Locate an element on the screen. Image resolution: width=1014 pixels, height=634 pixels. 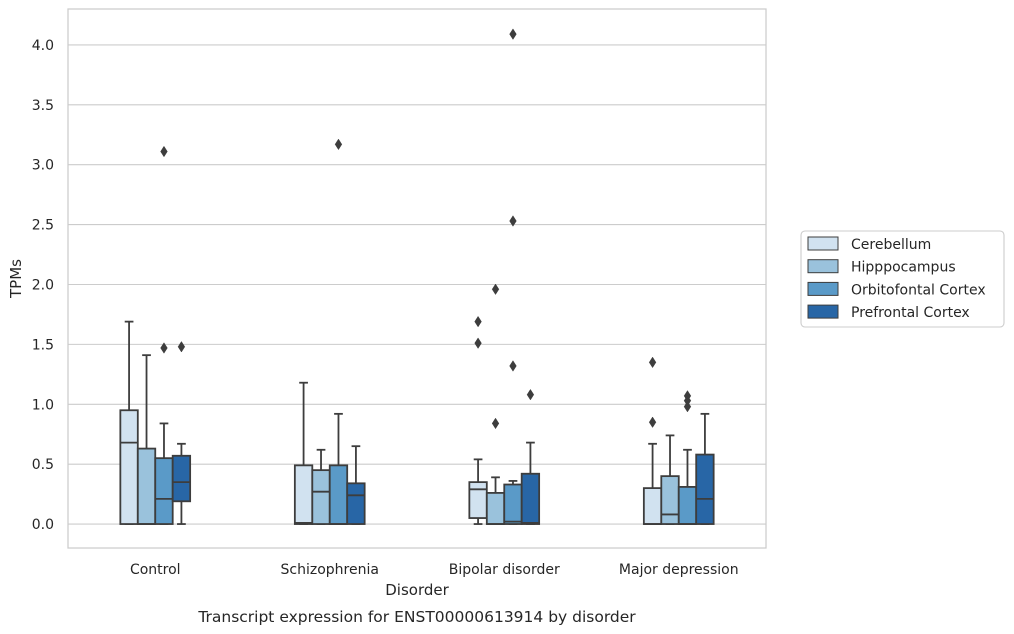
y-tick-label: 4.0 is located at coordinates (43, 46).